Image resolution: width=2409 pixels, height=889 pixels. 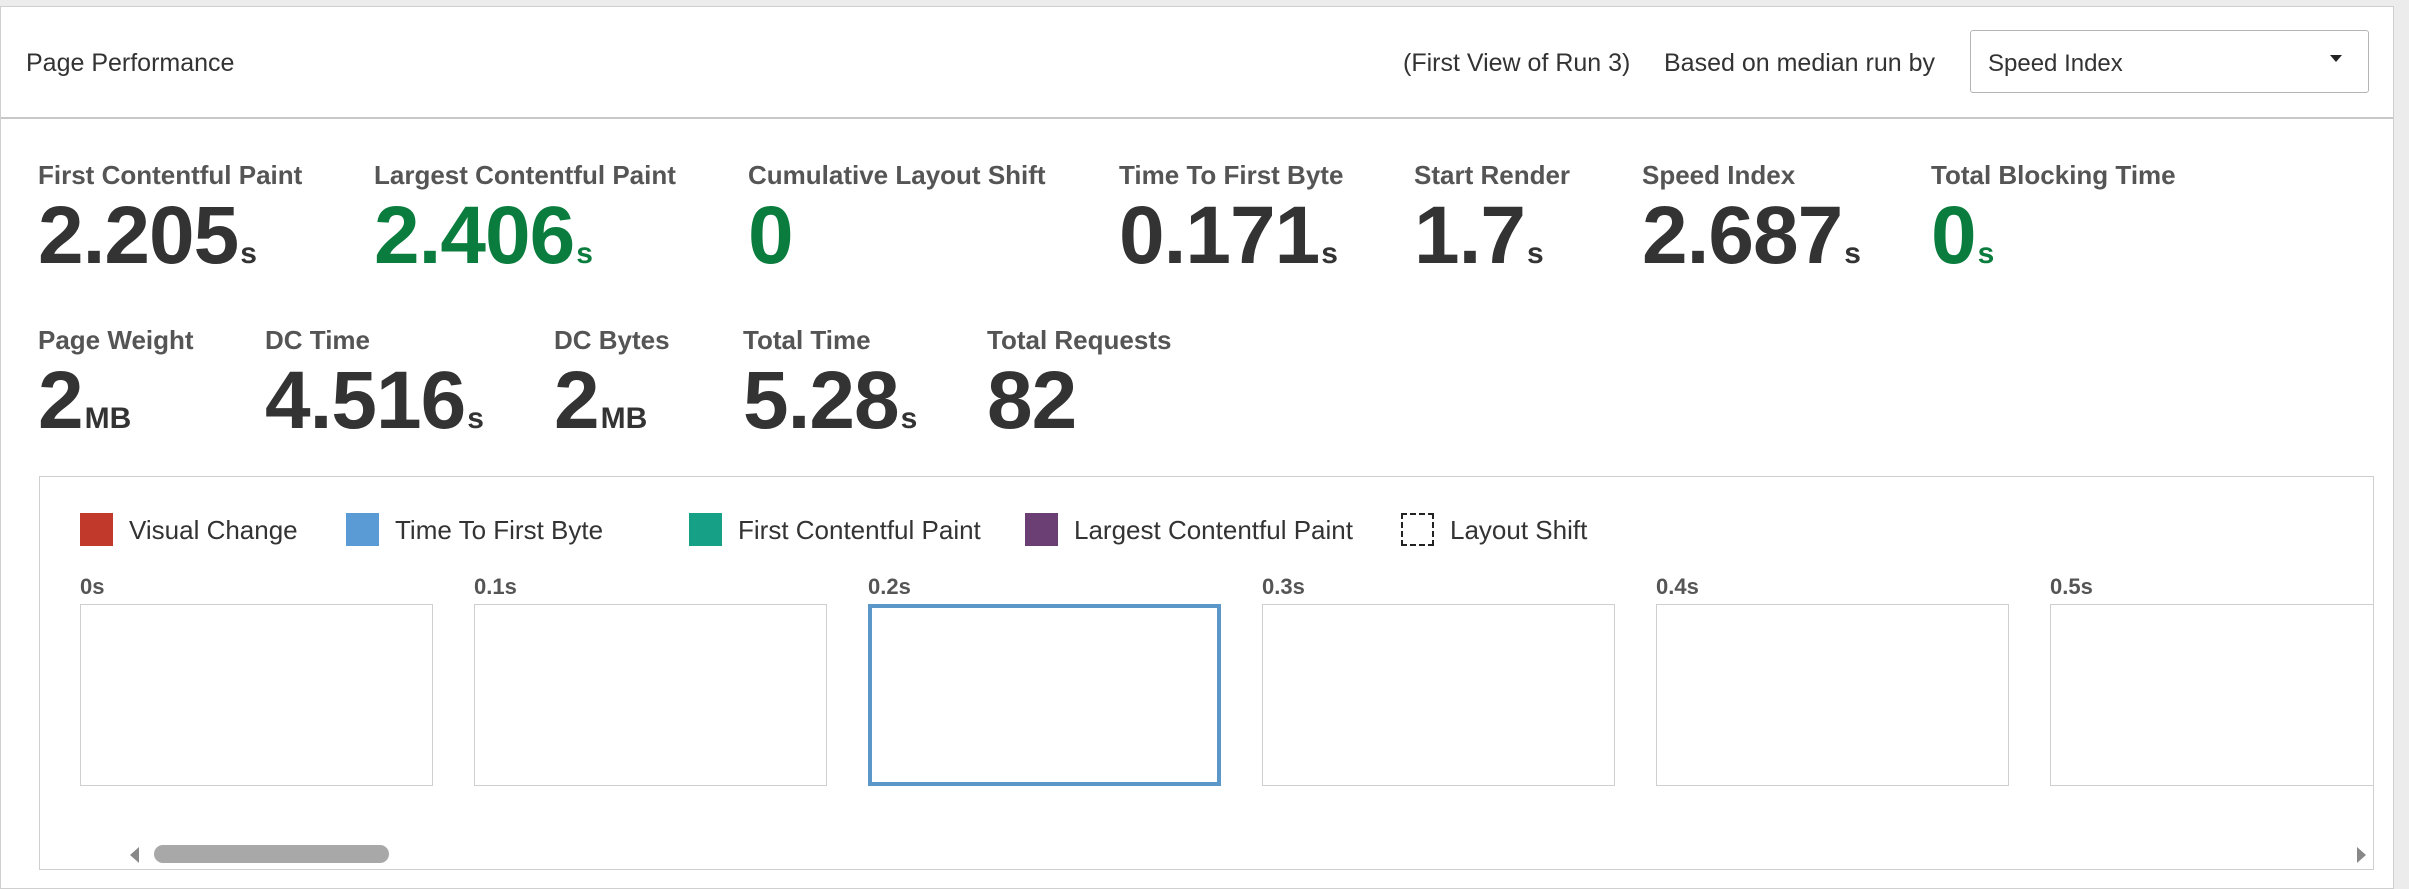 What do you see at coordinates (213, 530) in the screenshot?
I see `legend-label: Visual Change` at bounding box center [213, 530].